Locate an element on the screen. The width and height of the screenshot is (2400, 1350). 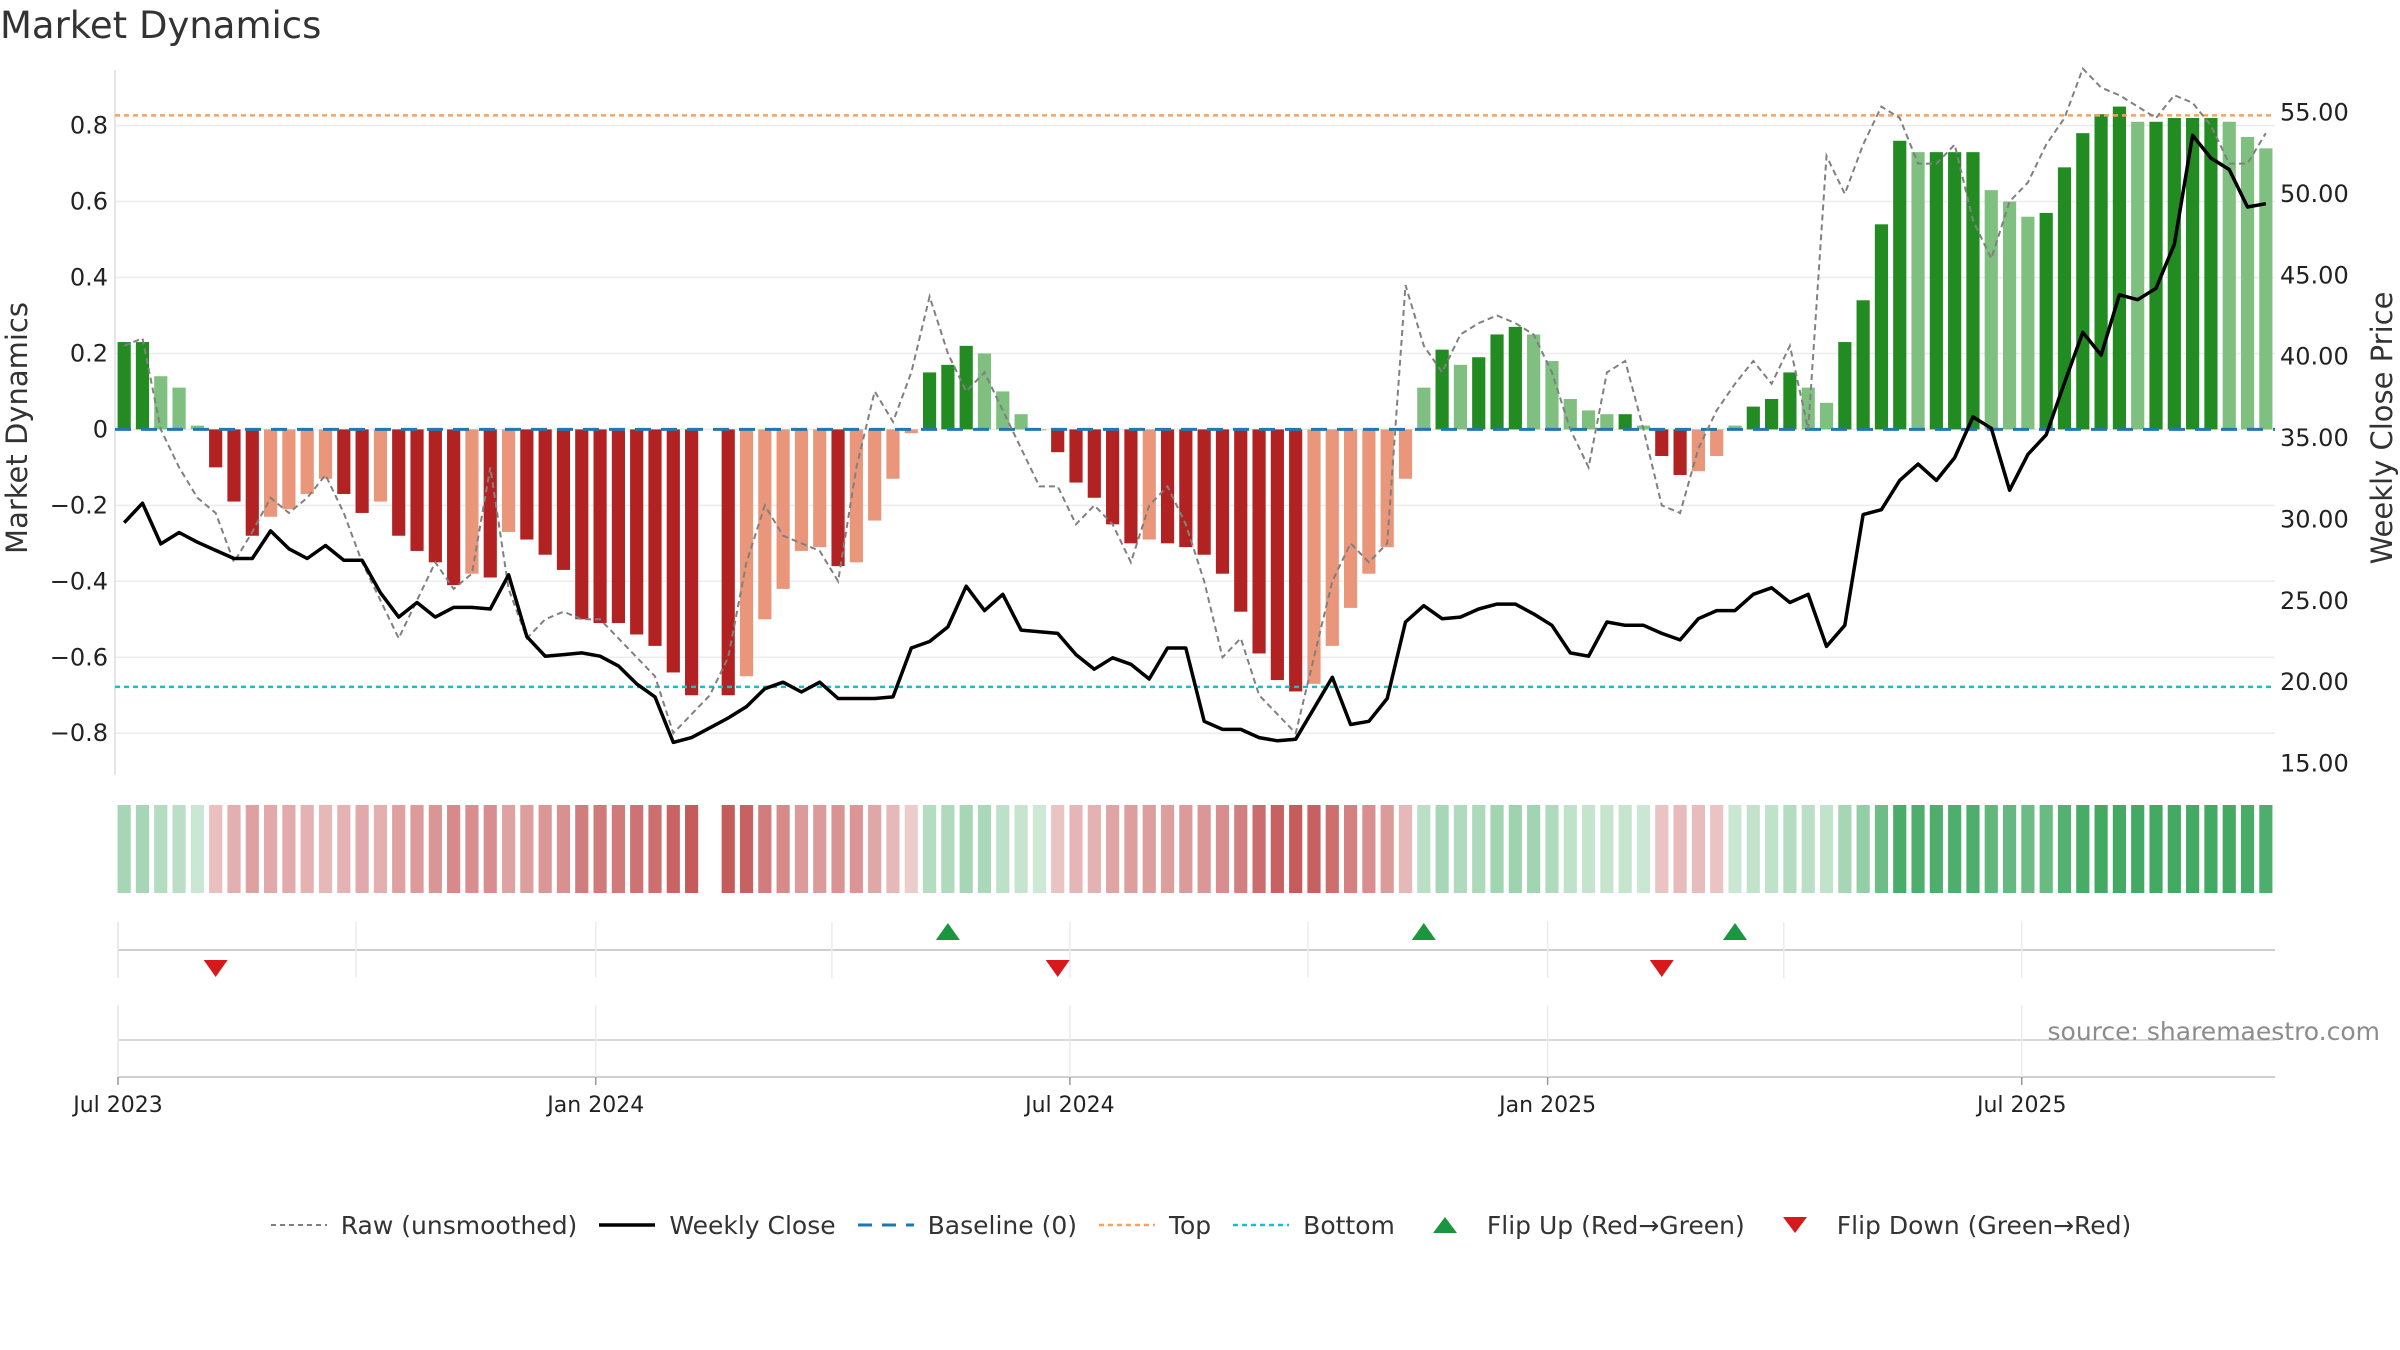
y-tick-label-right: 35.00 is located at coordinates (2314, 438).